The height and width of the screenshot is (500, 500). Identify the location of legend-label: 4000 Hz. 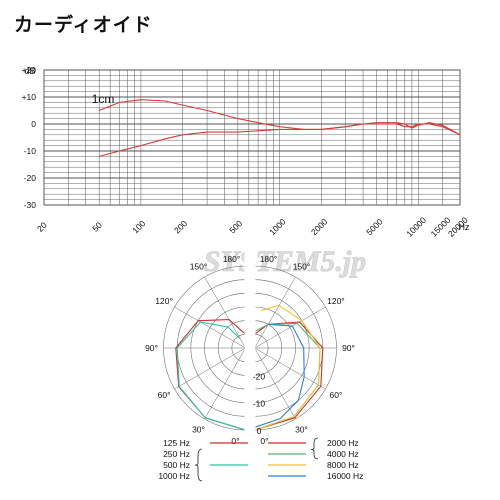
(343, 454).